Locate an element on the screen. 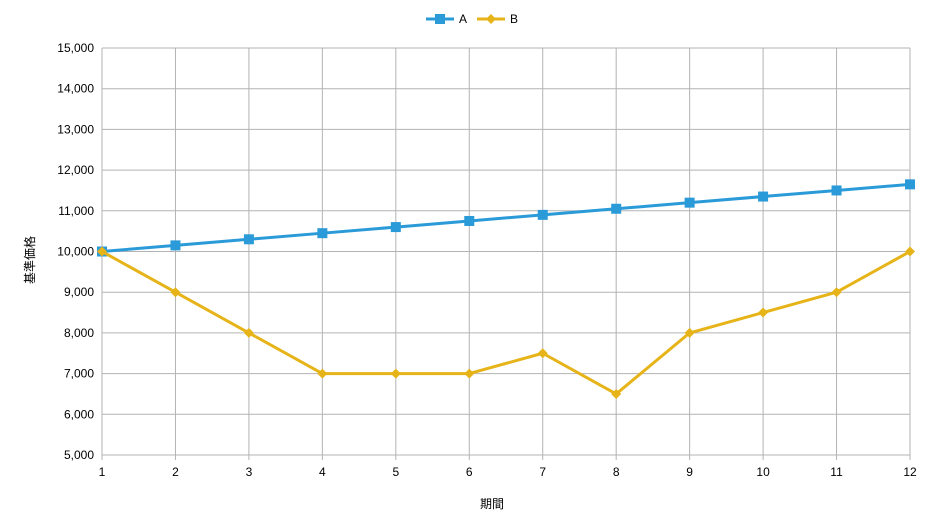  y-tick-label: 6,000 is located at coordinates (79, 414).